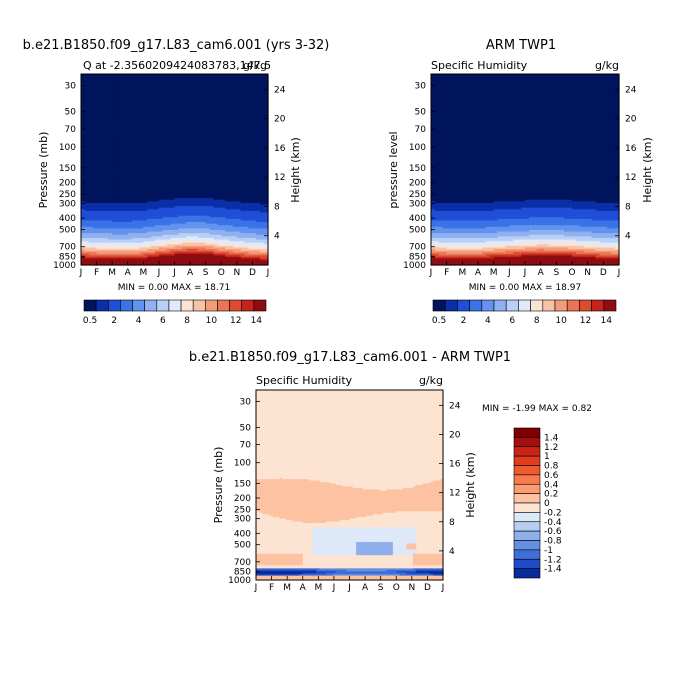 This screenshot has height=700, width=700. What do you see at coordinates (255, 65) in the screenshot?
I see `panel-model-units: g/kg` at bounding box center [255, 65].